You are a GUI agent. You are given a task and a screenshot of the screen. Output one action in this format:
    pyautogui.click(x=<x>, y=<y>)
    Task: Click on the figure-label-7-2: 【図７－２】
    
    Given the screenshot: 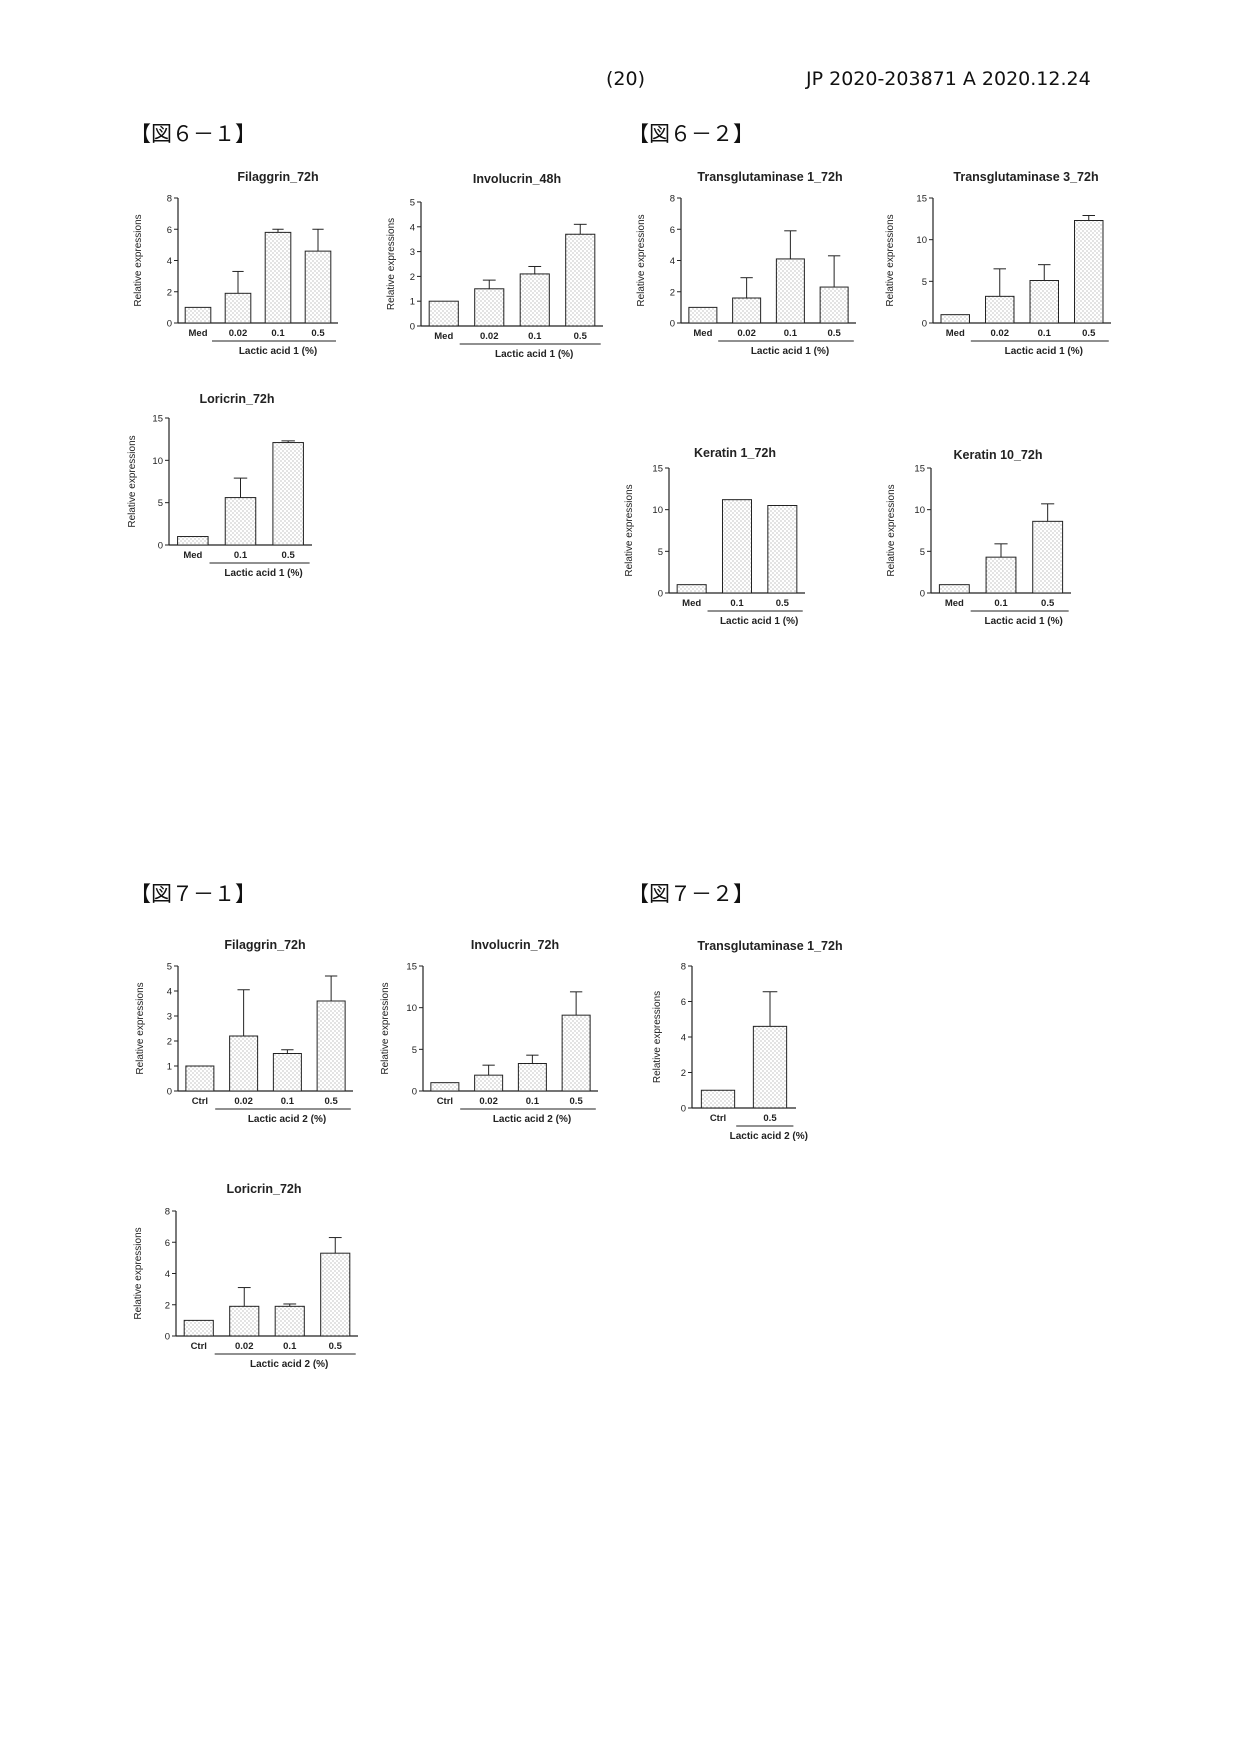 What is the action you would take?
    pyautogui.click(x=691, y=894)
    